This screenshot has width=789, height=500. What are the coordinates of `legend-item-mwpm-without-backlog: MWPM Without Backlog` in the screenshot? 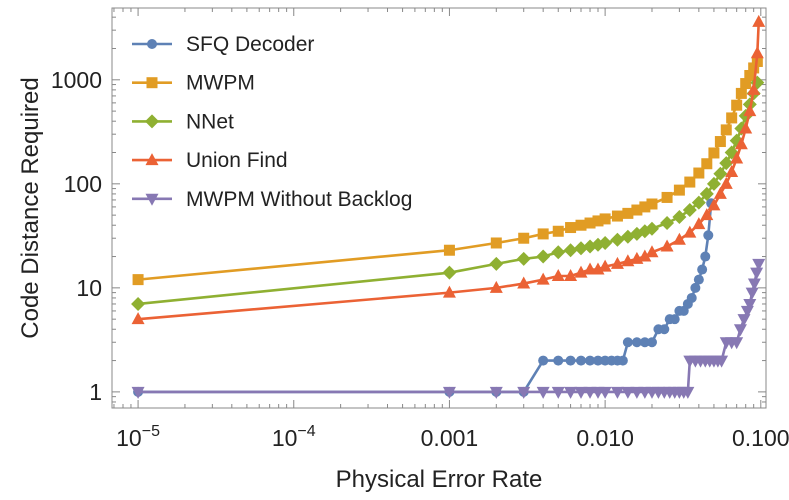 It's located at (272, 199).